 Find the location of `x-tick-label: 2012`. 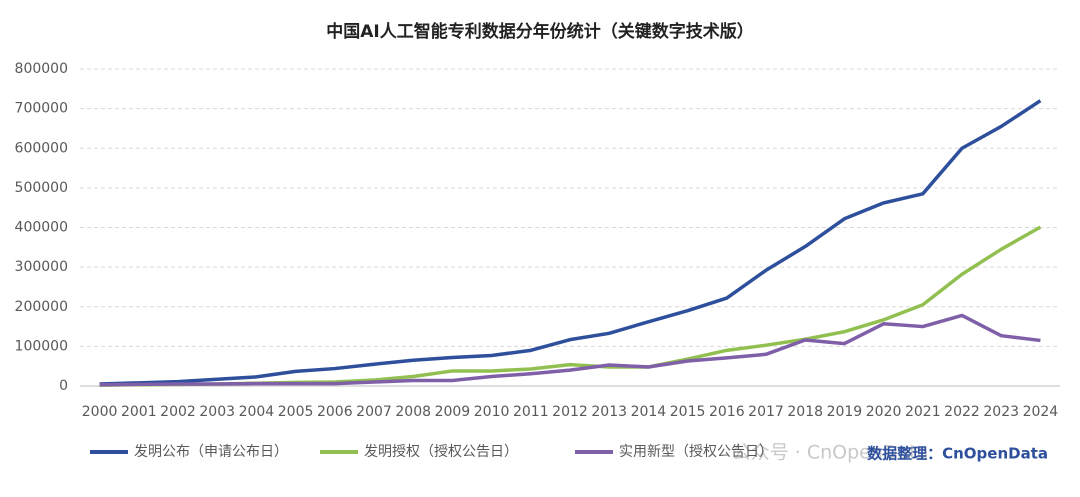

x-tick-label: 2012 is located at coordinates (570, 412).